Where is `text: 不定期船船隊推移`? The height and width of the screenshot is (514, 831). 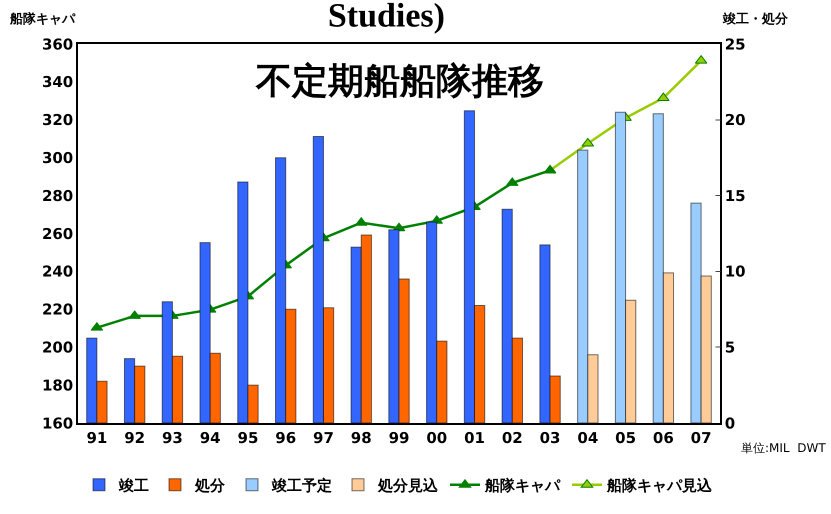 text: 不定期船船隊推移 is located at coordinates (399, 81).